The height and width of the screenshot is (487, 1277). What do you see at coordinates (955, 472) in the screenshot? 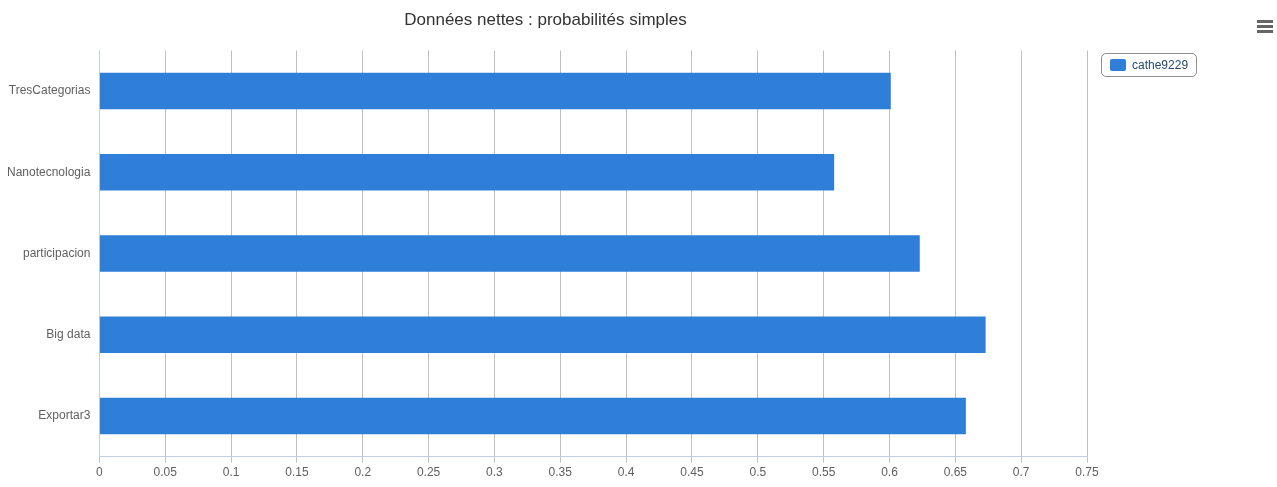
I see `x-tick-label: 0.65` at bounding box center [955, 472].